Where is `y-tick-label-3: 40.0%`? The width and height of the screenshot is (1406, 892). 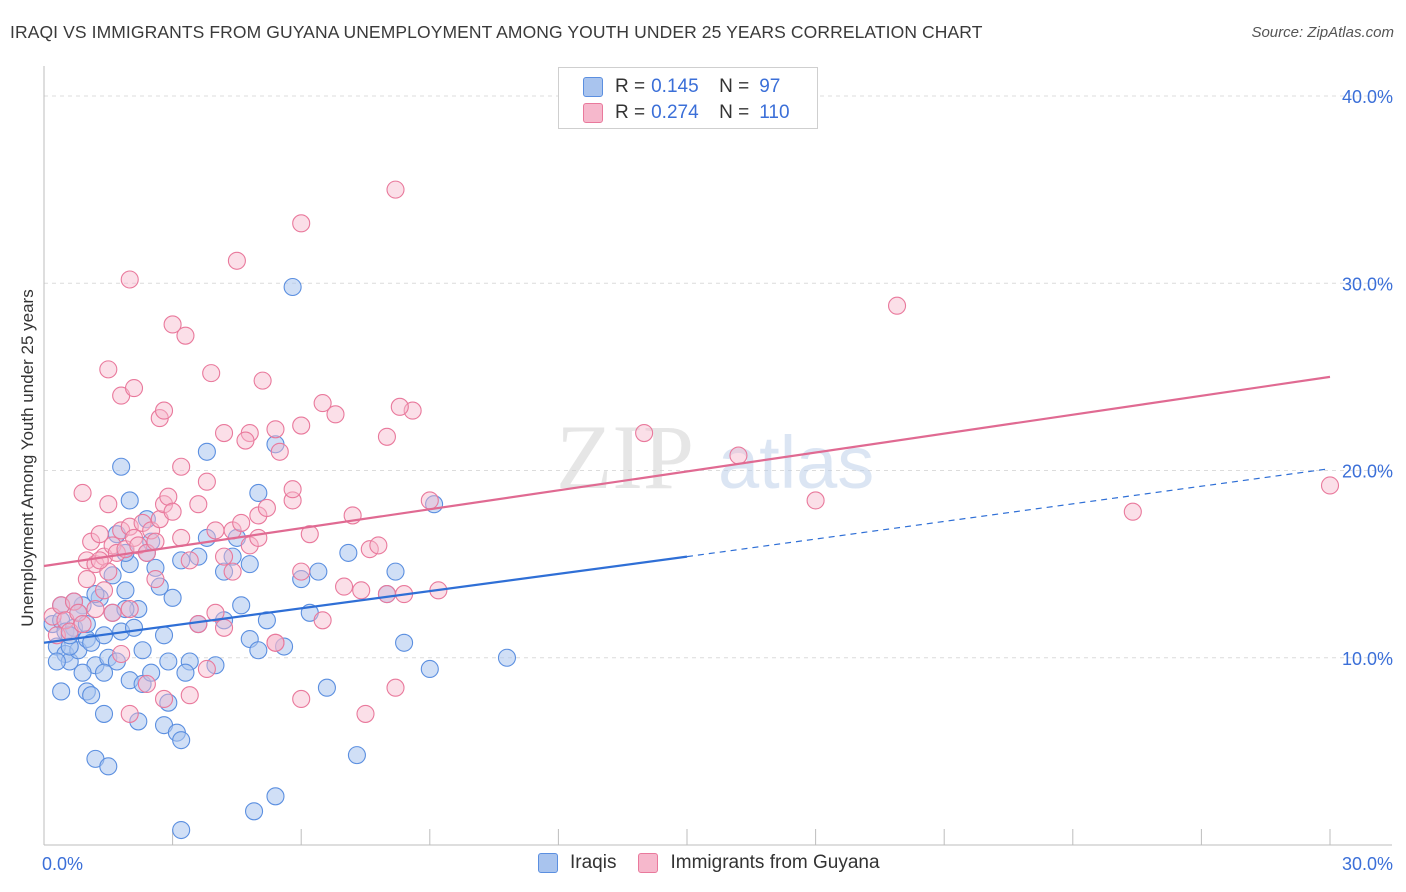
y-tick-label-3: 40.0% is located at coordinates (1367, 97).